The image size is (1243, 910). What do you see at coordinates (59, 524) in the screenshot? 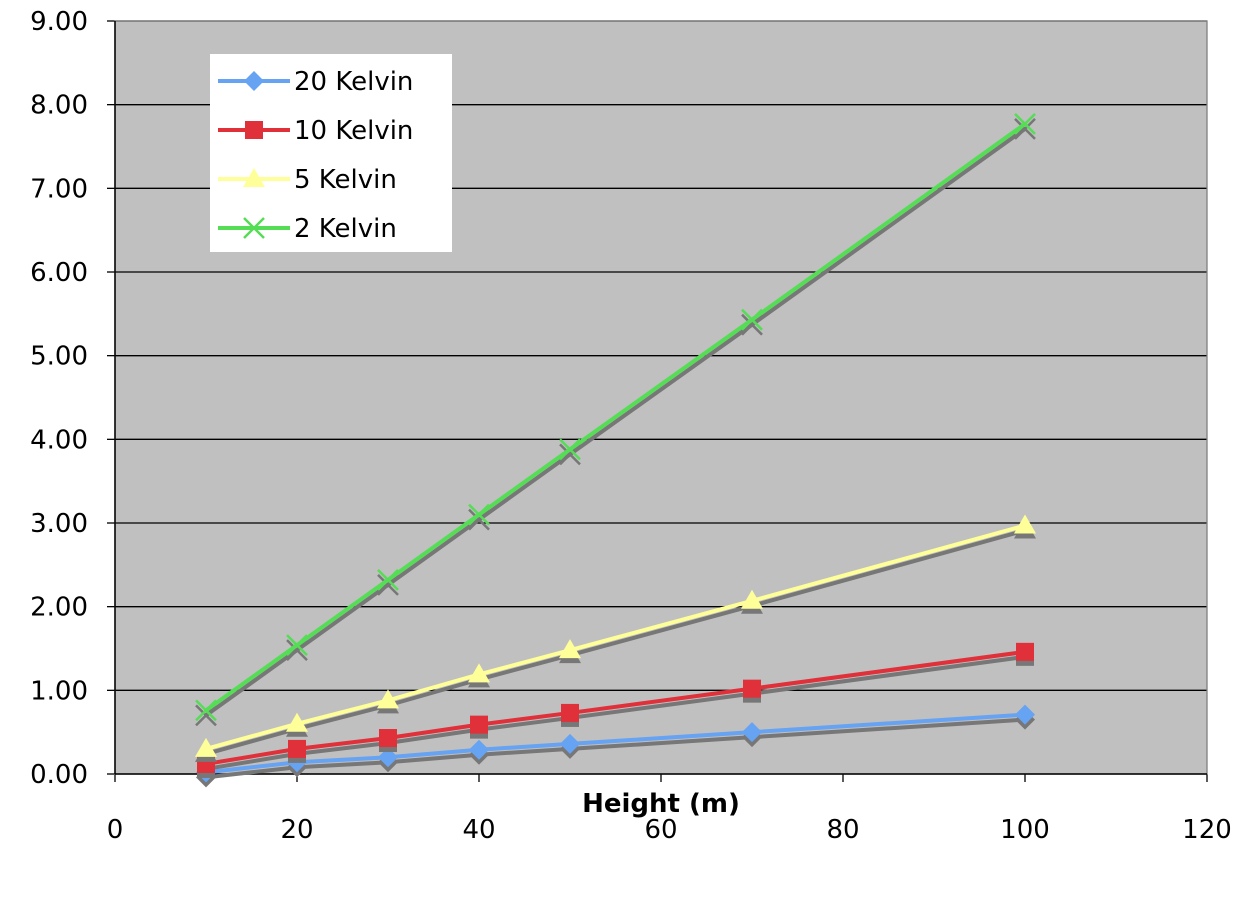
I see `y-tick-label: 3.00` at bounding box center [59, 524].